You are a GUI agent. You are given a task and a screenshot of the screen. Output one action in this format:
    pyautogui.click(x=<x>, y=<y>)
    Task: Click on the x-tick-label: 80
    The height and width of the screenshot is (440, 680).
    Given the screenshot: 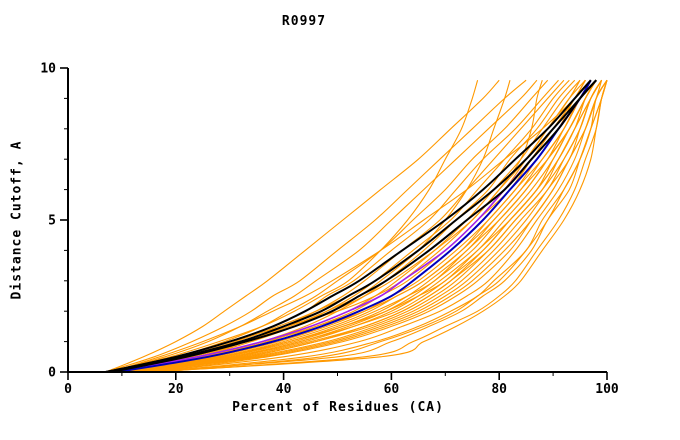 What is the action you would take?
    pyautogui.click(x=499, y=389)
    